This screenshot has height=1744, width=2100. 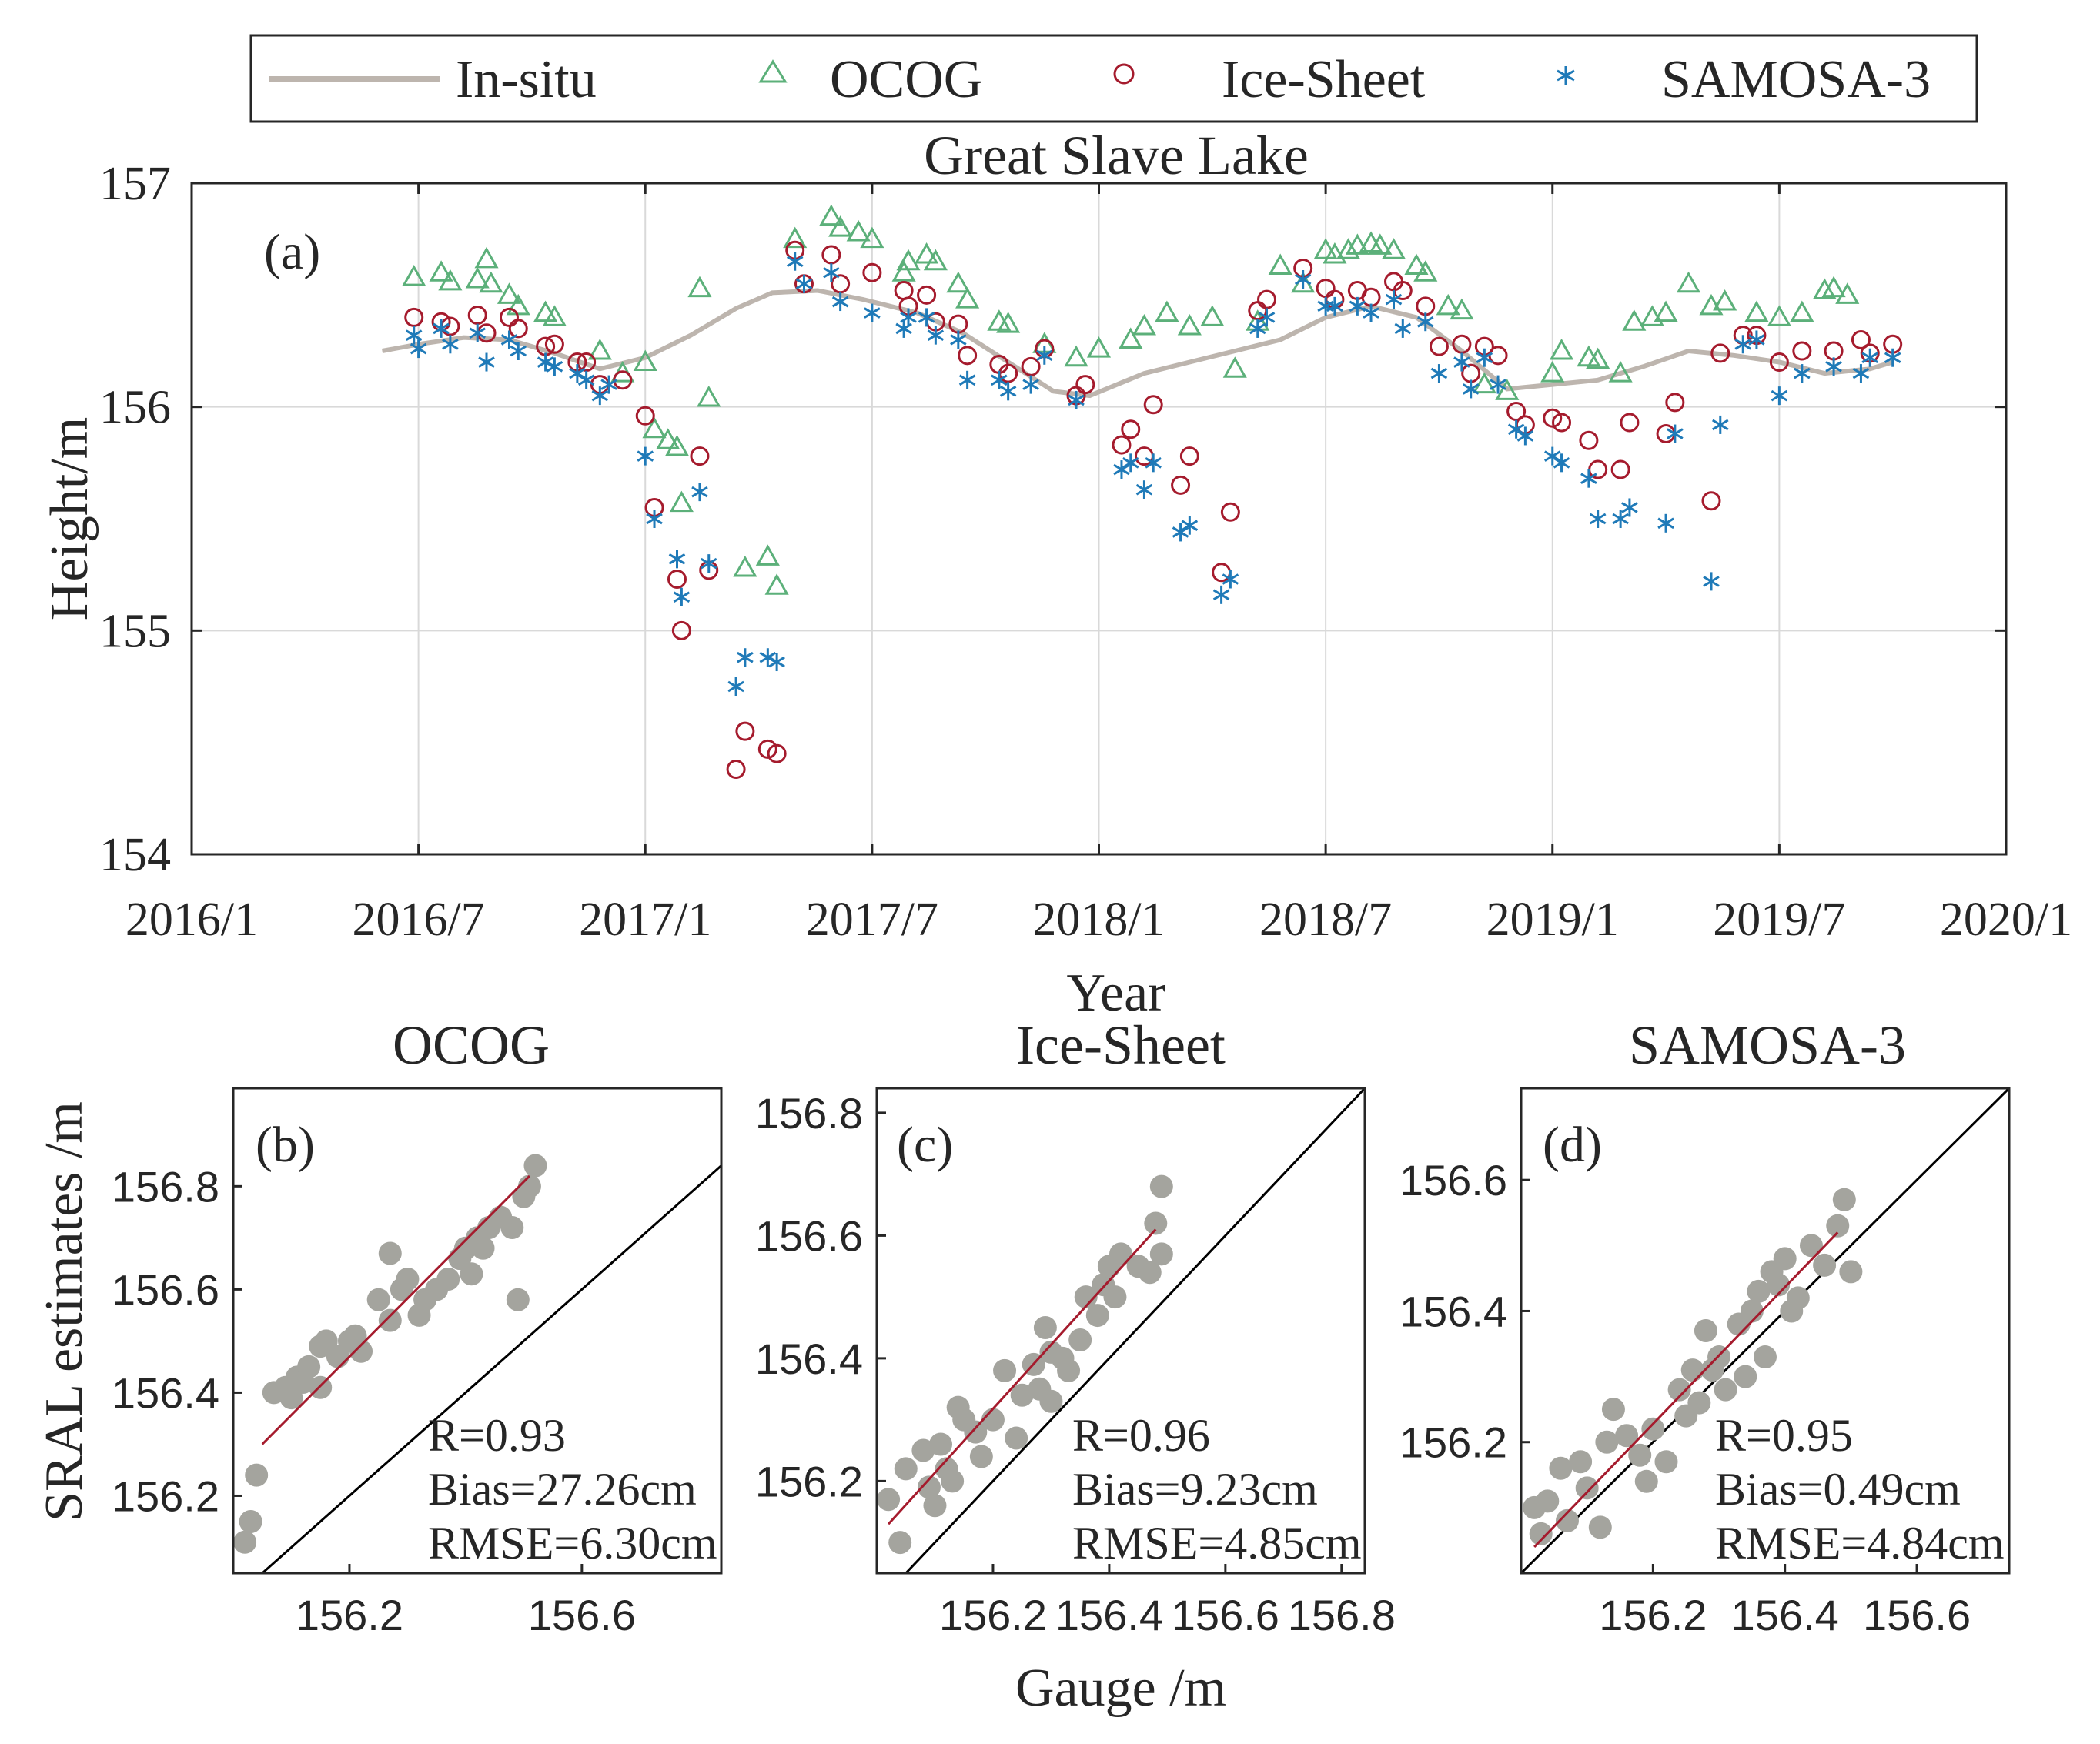 What do you see at coordinates (1685, 1397) in the screenshot?
I see `ticks-d: 156.2 156.4 156.6 156.2 156.4 156.6` at bounding box center [1685, 1397].